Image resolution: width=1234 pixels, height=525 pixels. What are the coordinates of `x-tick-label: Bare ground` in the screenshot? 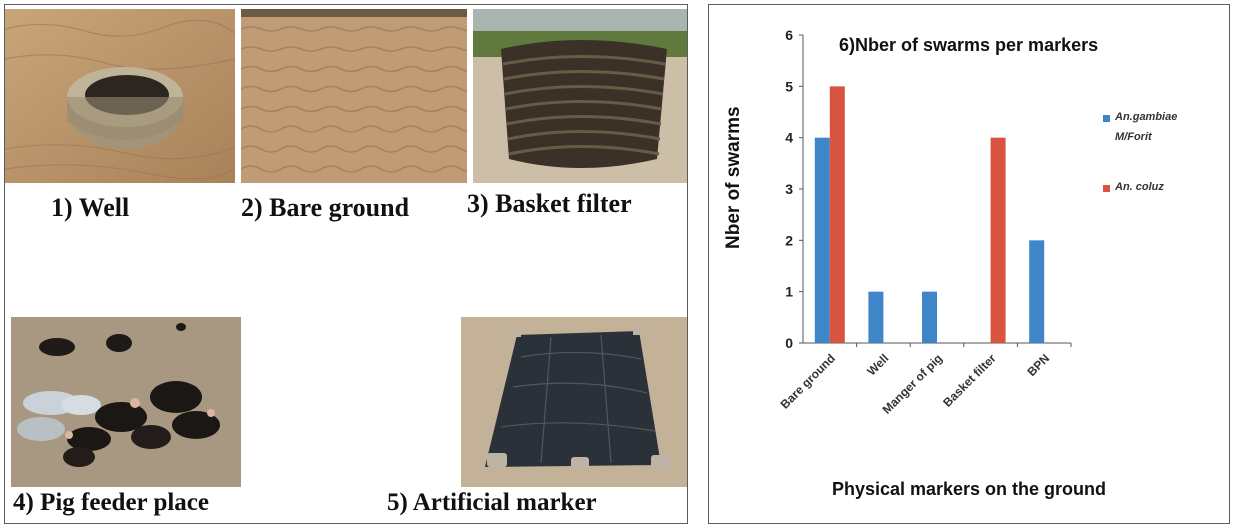 It's located at (808, 381).